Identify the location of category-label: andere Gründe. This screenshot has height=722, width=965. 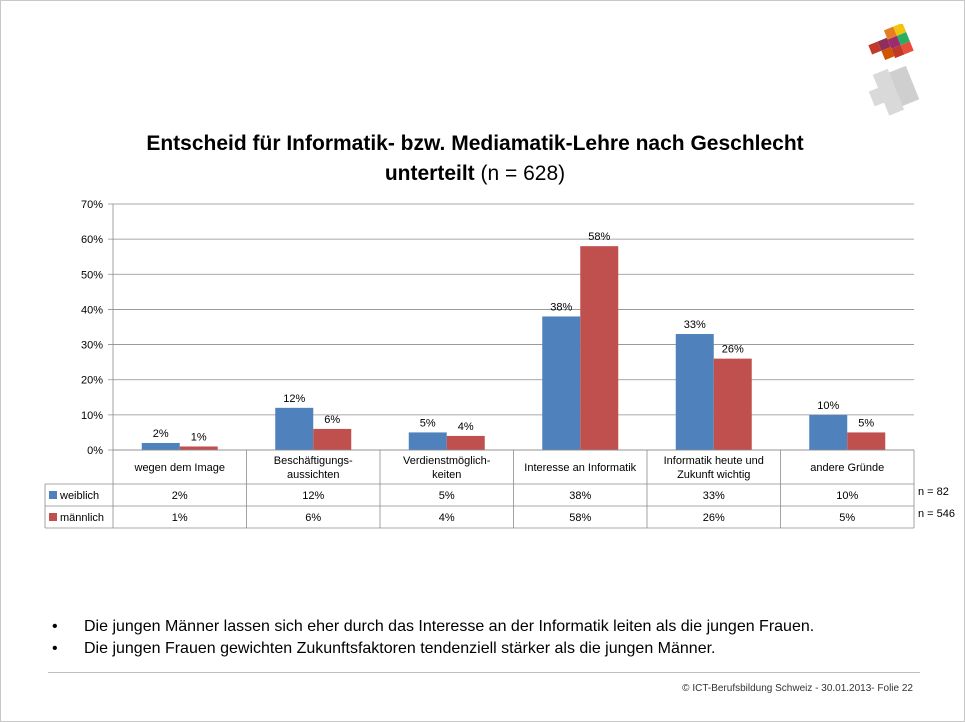
(847, 468).